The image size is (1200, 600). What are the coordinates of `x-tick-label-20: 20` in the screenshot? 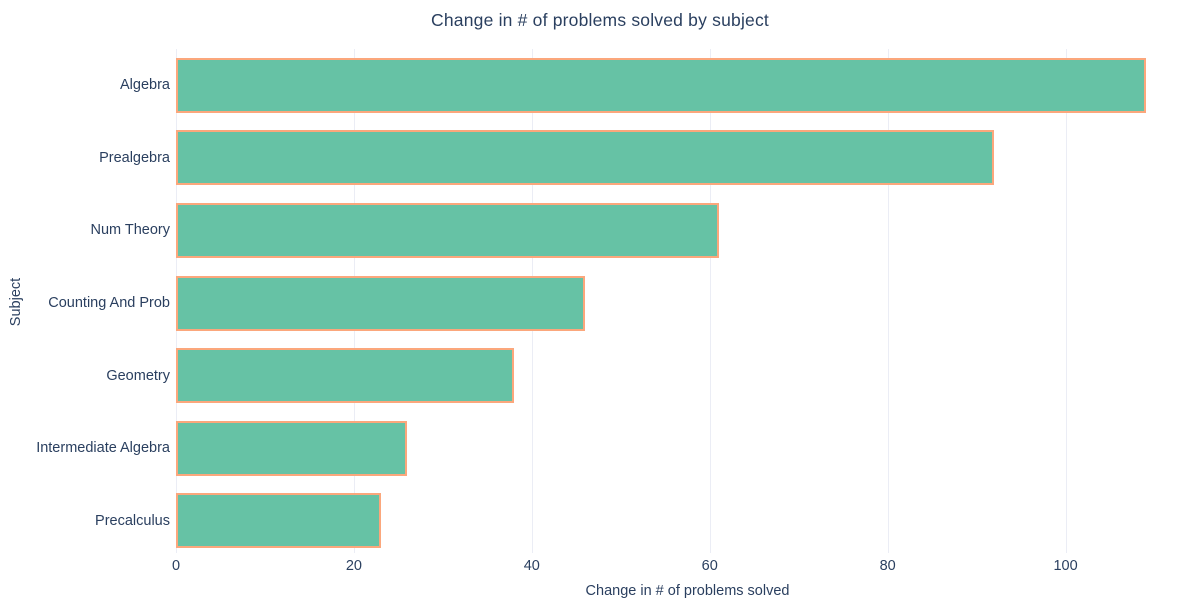 It's located at (353, 566).